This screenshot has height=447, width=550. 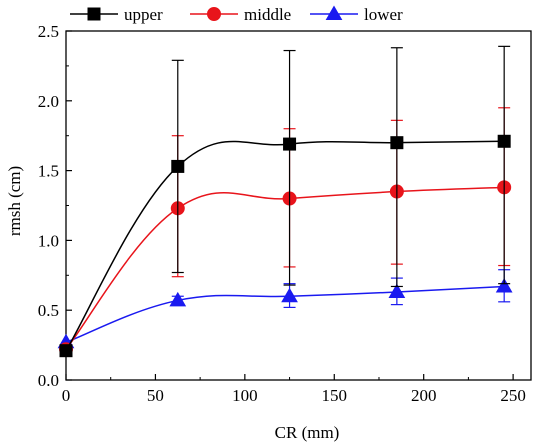 I want to click on y-tick-label: 0.0, so click(x=48, y=380).